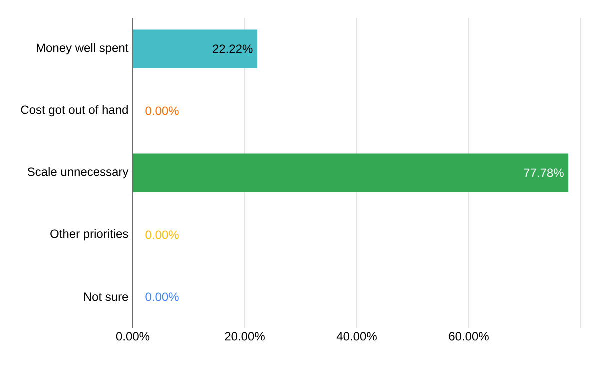  What do you see at coordinates (89, 235) in the screenshot?
I see `y-tick-label: Other priorities` at bounding box center [89, 235].